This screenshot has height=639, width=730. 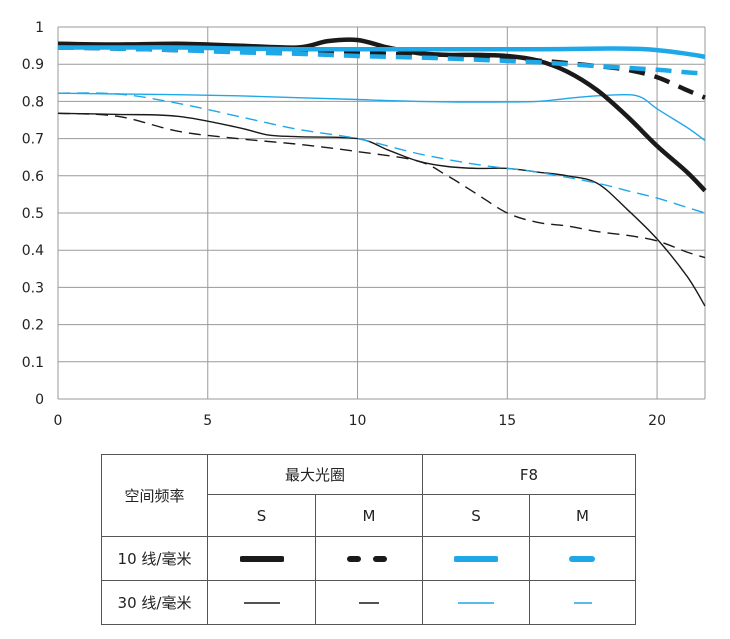 I want to click on y-tick-label: 0.4, so click(x=33, y=251).